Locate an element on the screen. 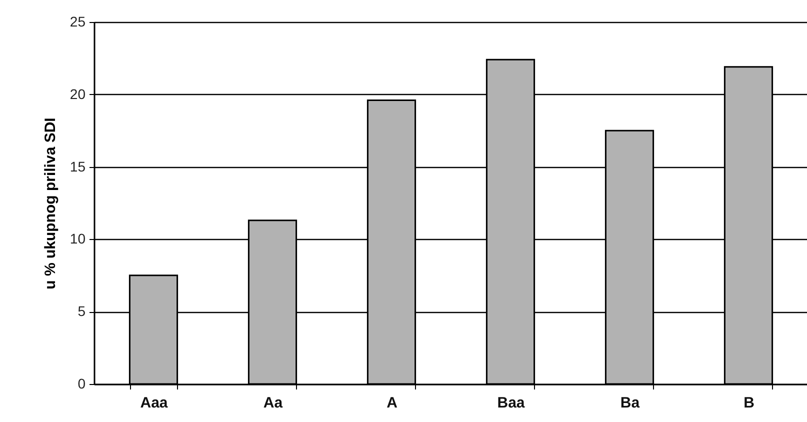 The width and height of the screenshot is (807, 422). x-tick-label: Aa is located at coordinates (273, 403).